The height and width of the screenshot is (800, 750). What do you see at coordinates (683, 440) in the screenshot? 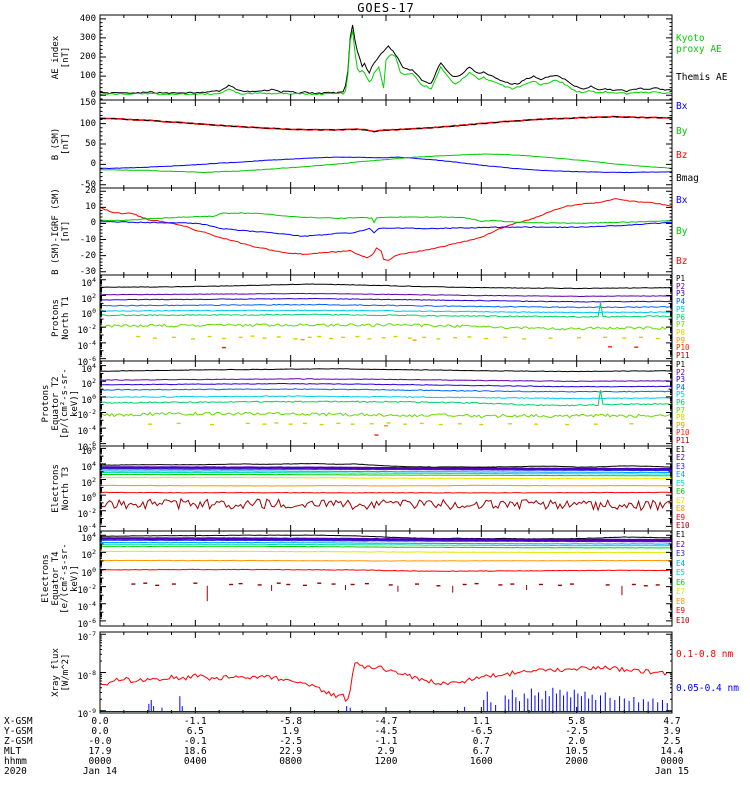
I see `legend-item-p11: P11` at bounding box center [683, 440].